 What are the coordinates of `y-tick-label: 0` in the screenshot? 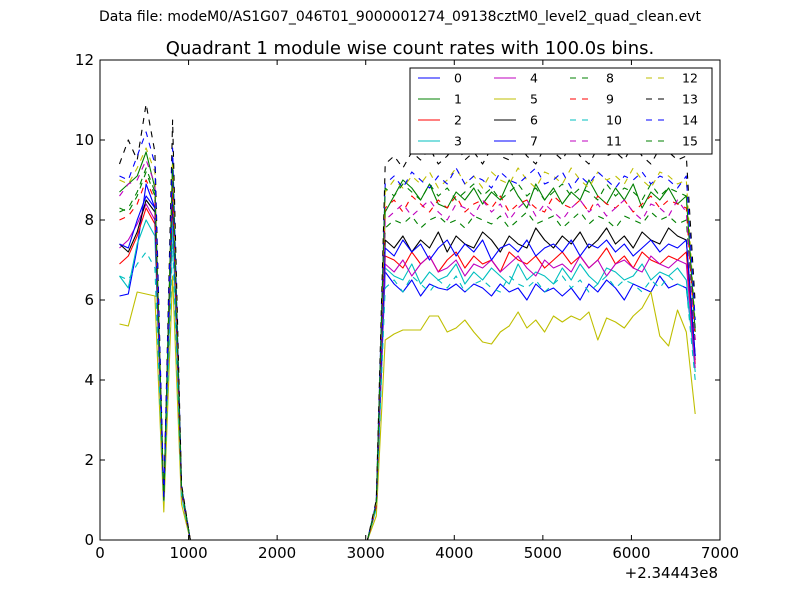 It's located at (89, 540).